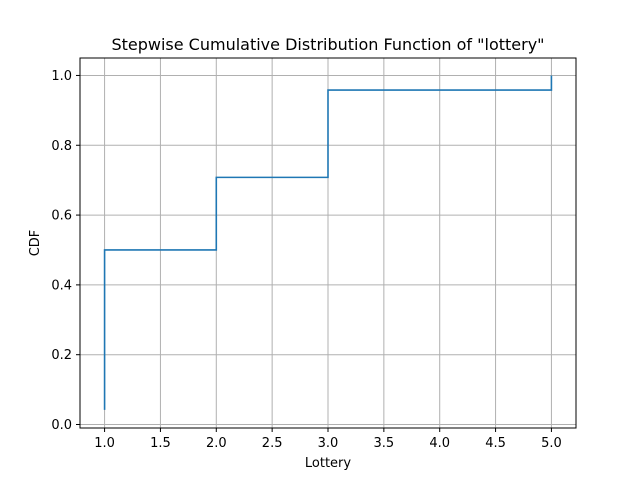 This screenshot has width=640, height=480. Describe the element at coordinates (495, 443) in the screenshot. I see `x-tick-label: 4.5` at that location.